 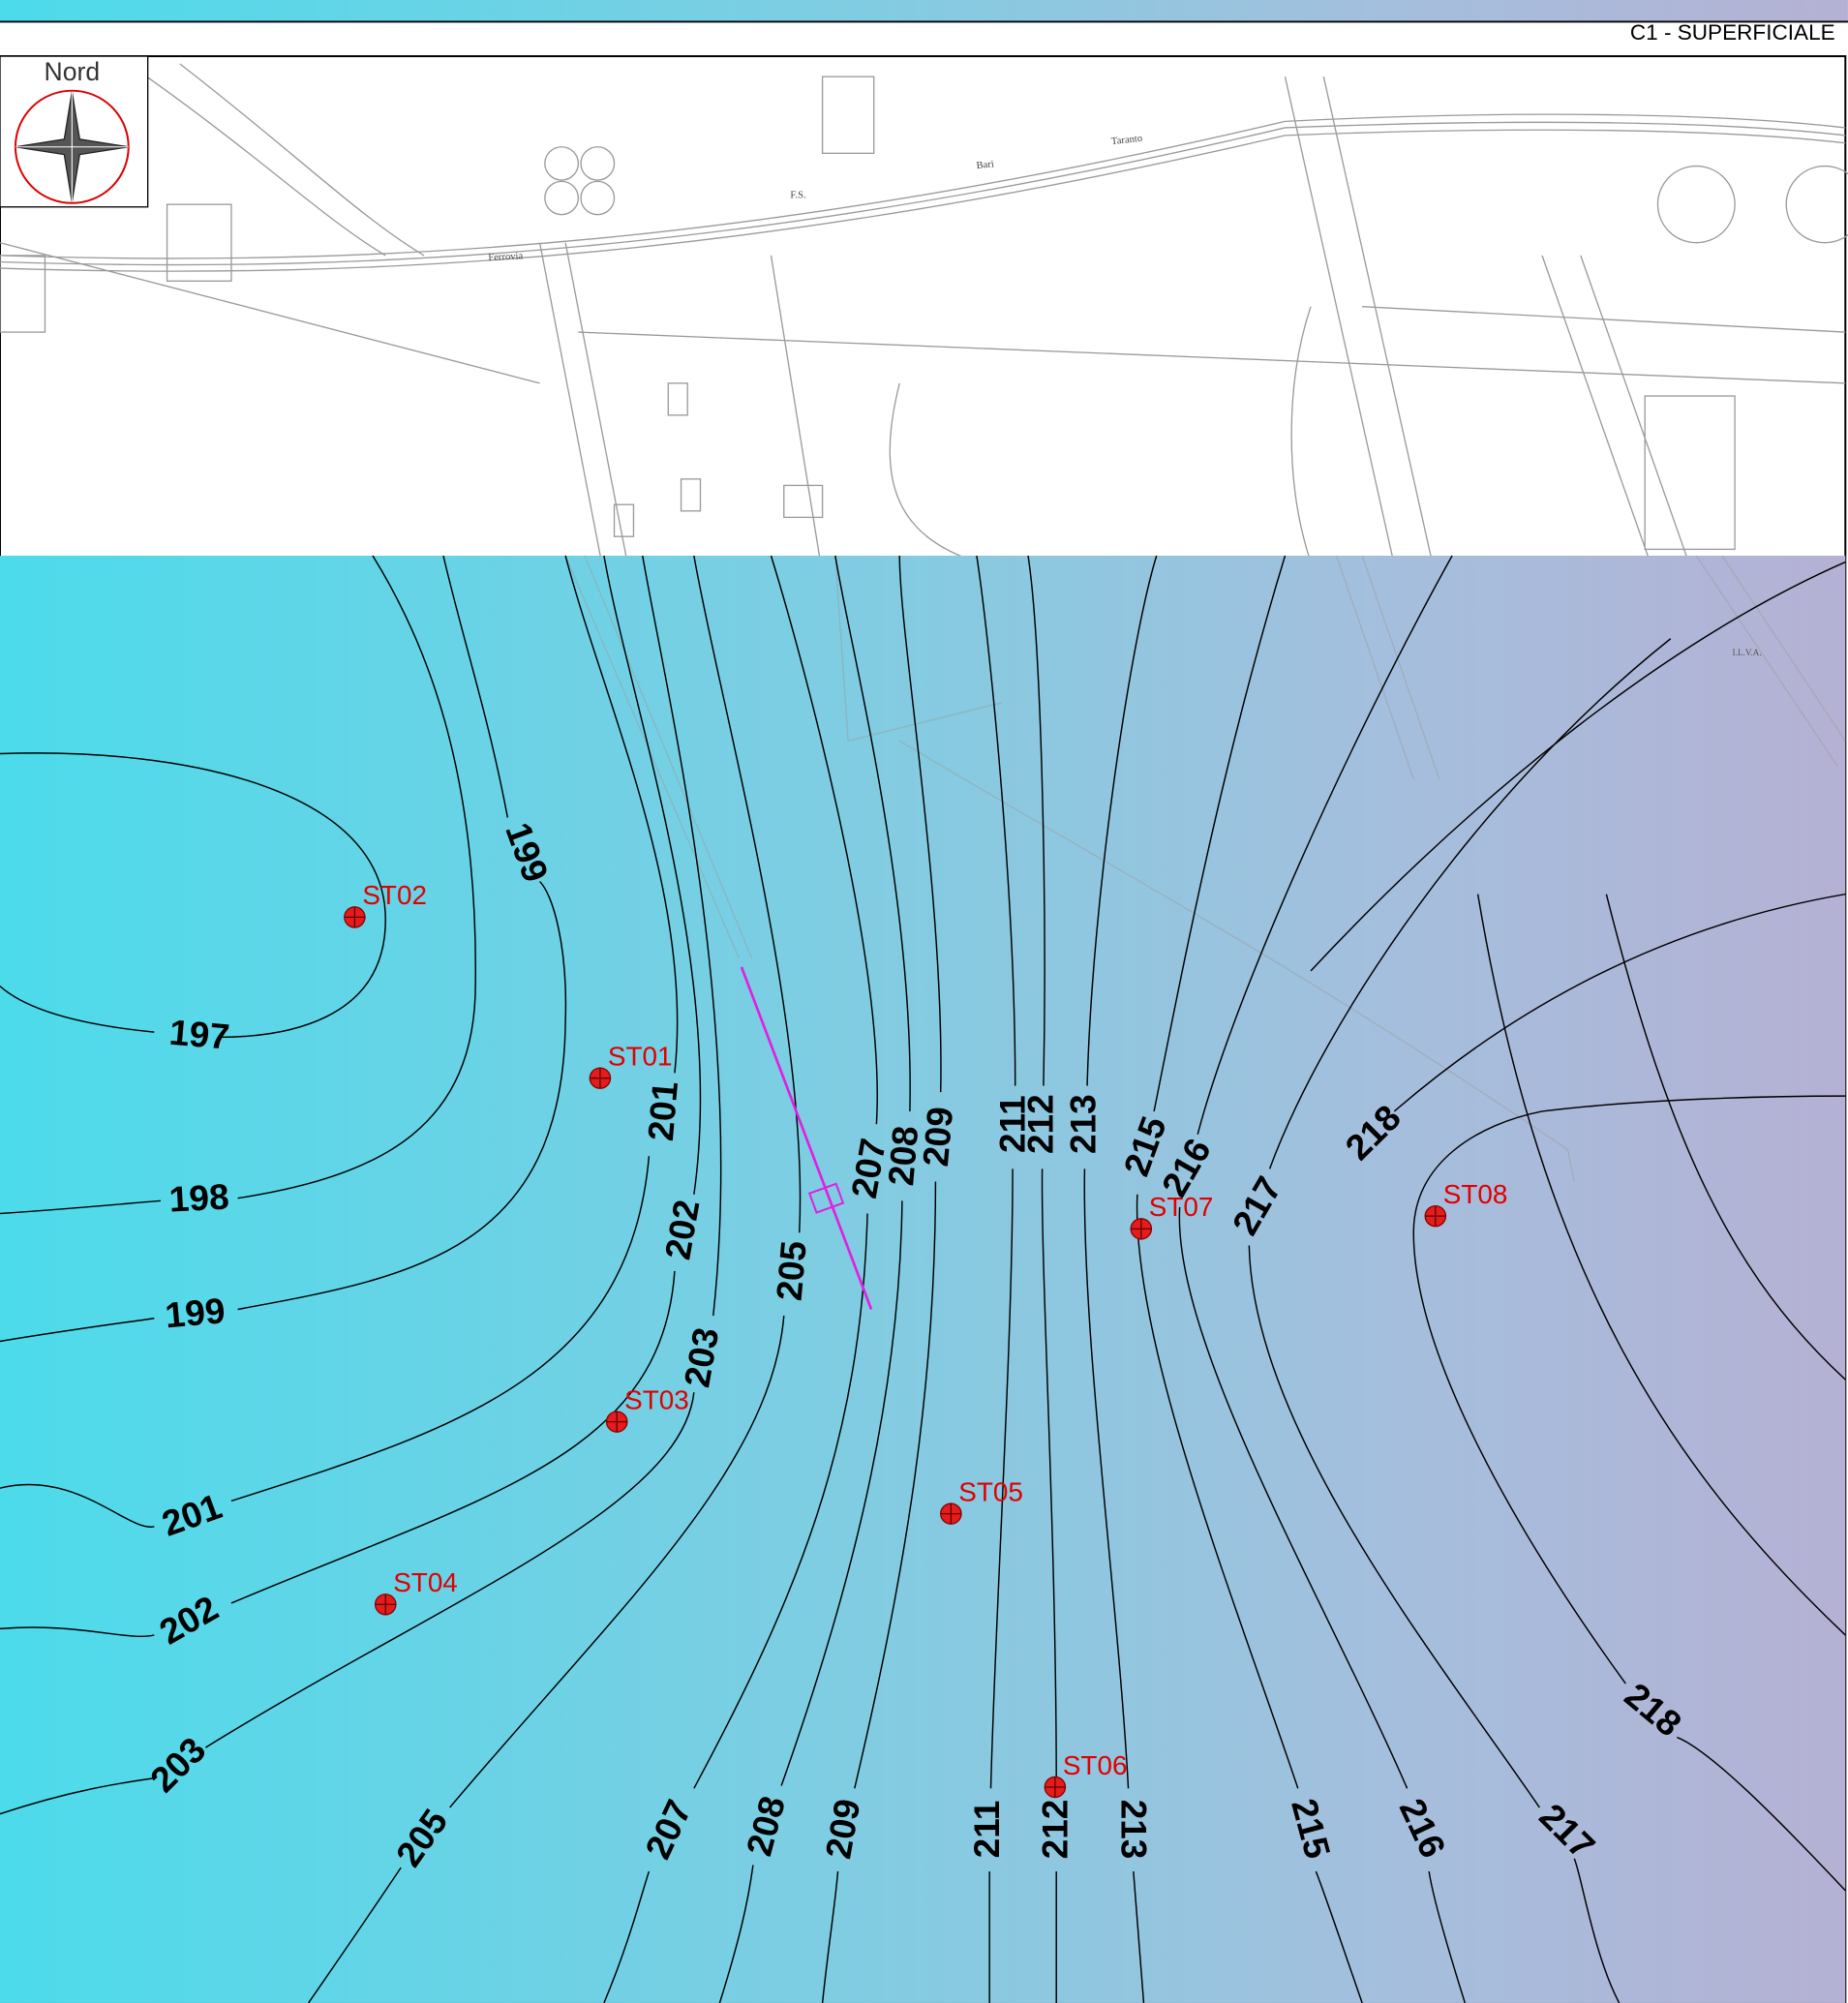 What do you see at coordinates (1732, 33) in the screenshot?
I see `panel-title: C1 - SUPERFICIALE` at bounding box center [1732, 33].